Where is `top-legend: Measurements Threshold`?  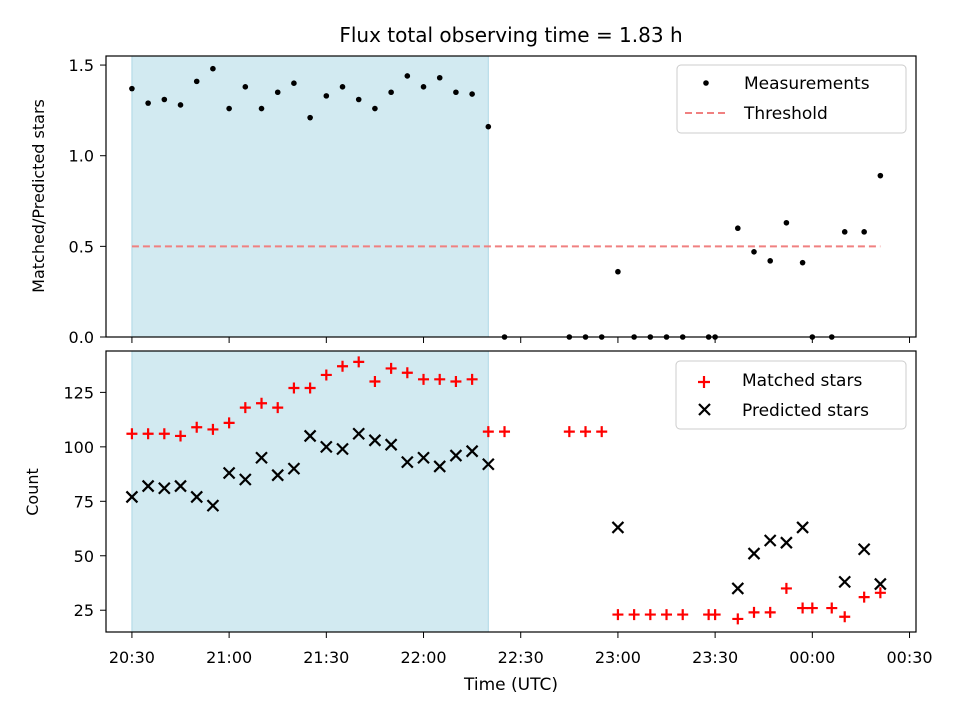 top-legend: Measurements Threshold is located at coordinates (791, 99).